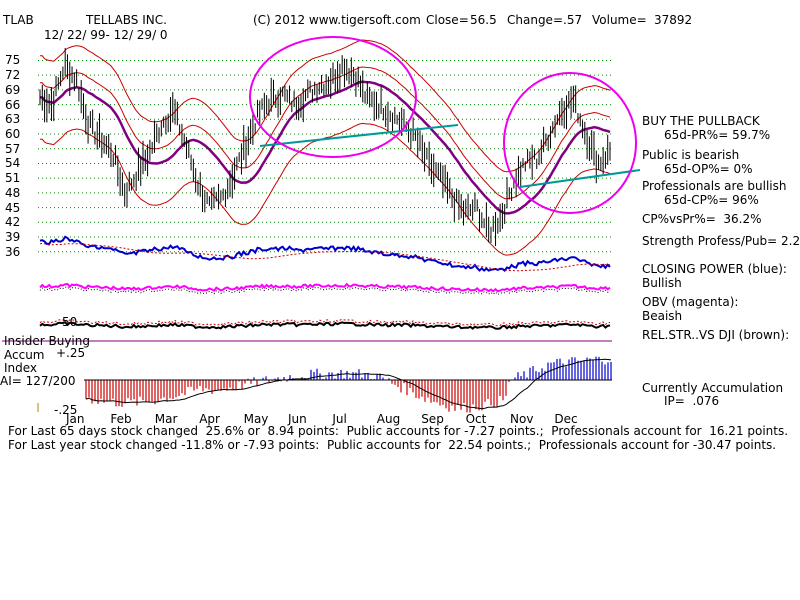 This screenshot has height=600, width=800. Describe the element at coordinates (70, 322) in the screenshot. I see `rs-fifty-label: 50` at that location.